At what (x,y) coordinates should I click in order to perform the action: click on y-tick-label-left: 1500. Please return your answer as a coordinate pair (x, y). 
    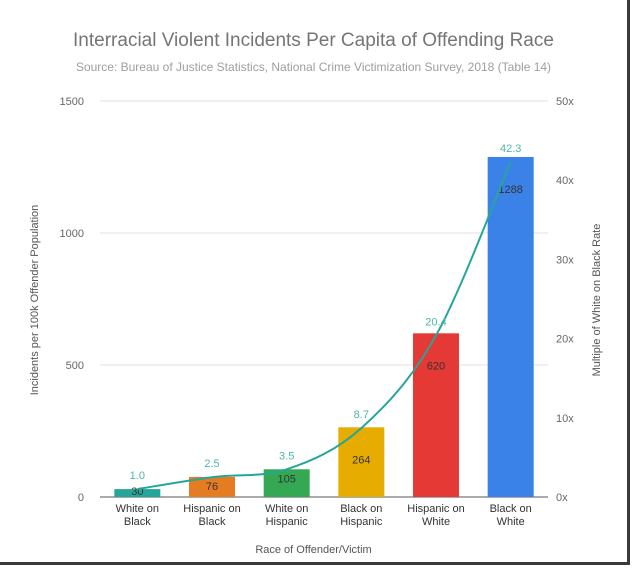
    Looking at the image, I should click on (72, 102).